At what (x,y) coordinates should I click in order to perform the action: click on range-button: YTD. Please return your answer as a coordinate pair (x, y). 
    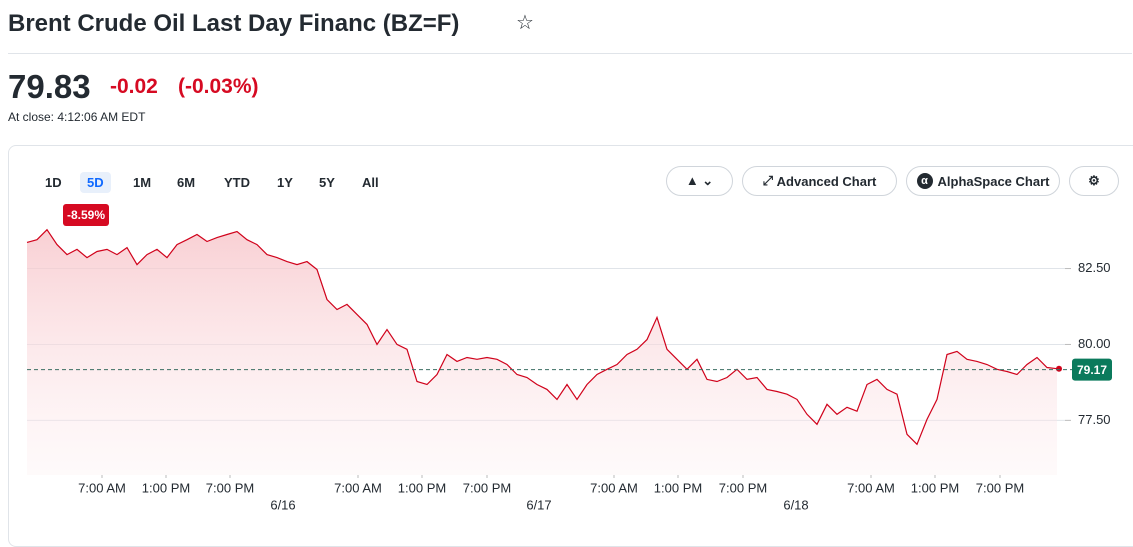
    Looking at the image, I should click on (237, 182).